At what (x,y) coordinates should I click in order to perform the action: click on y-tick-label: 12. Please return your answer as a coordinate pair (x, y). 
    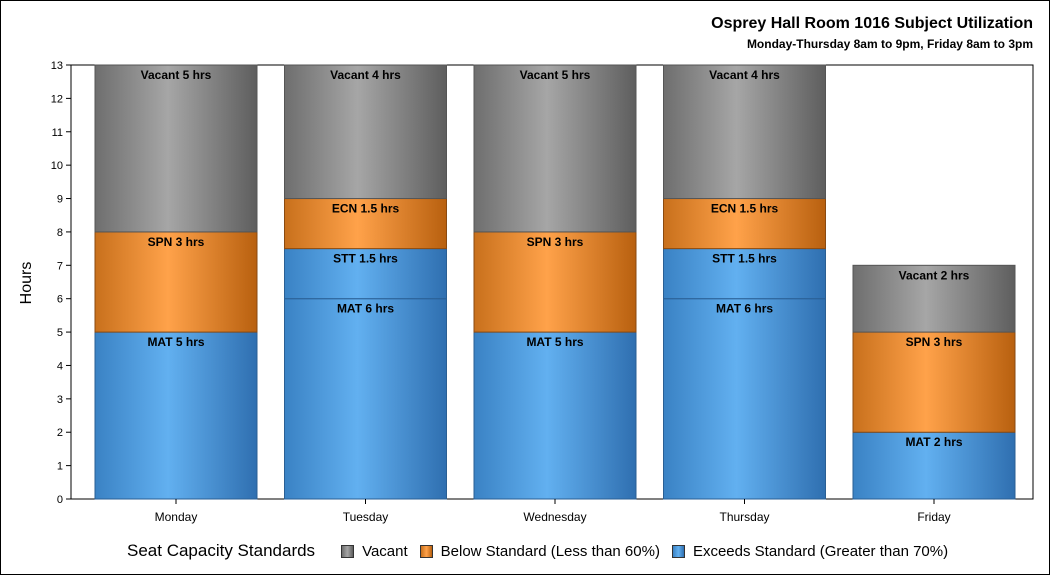
    Looking at the image, I should click on (57, 99).